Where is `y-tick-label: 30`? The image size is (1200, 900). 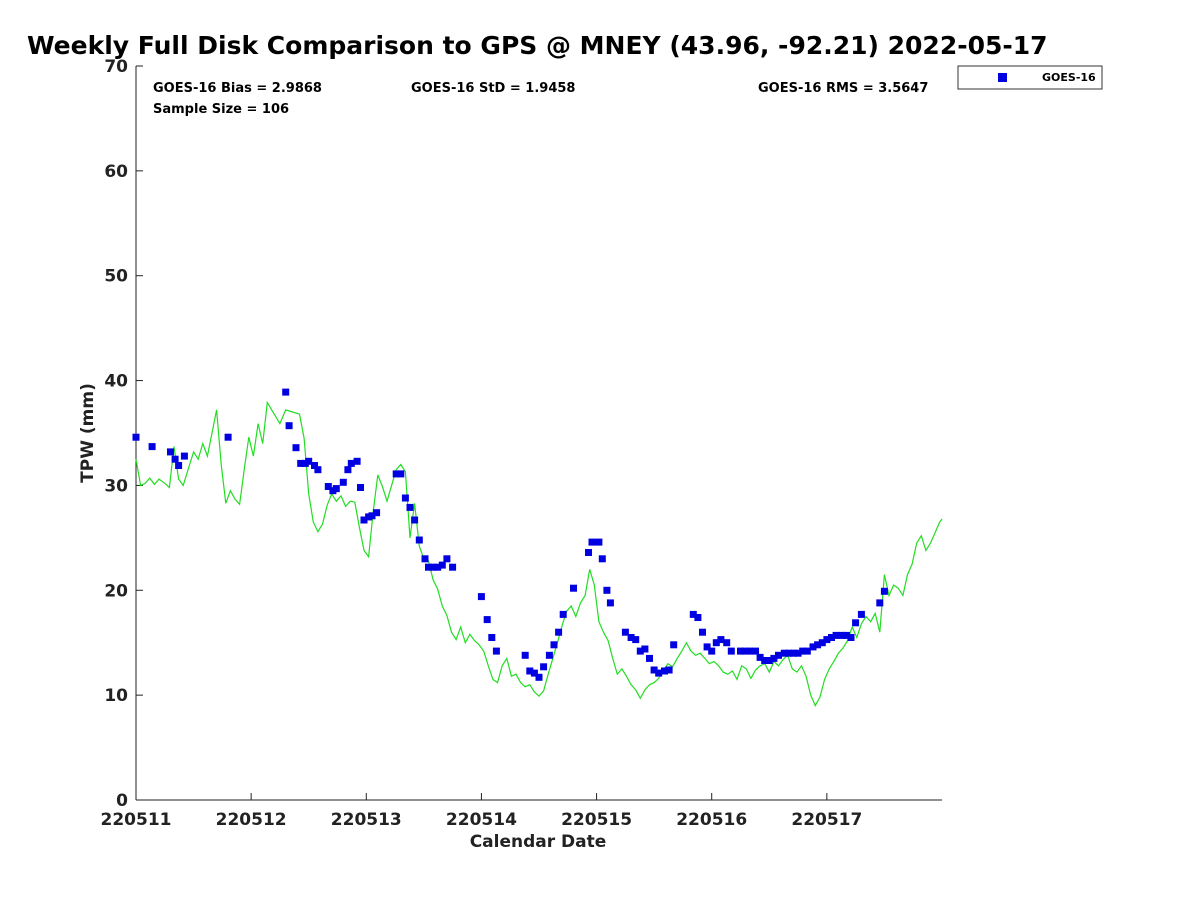
y-tick-label: 30 is located at coordinates (116, 486).